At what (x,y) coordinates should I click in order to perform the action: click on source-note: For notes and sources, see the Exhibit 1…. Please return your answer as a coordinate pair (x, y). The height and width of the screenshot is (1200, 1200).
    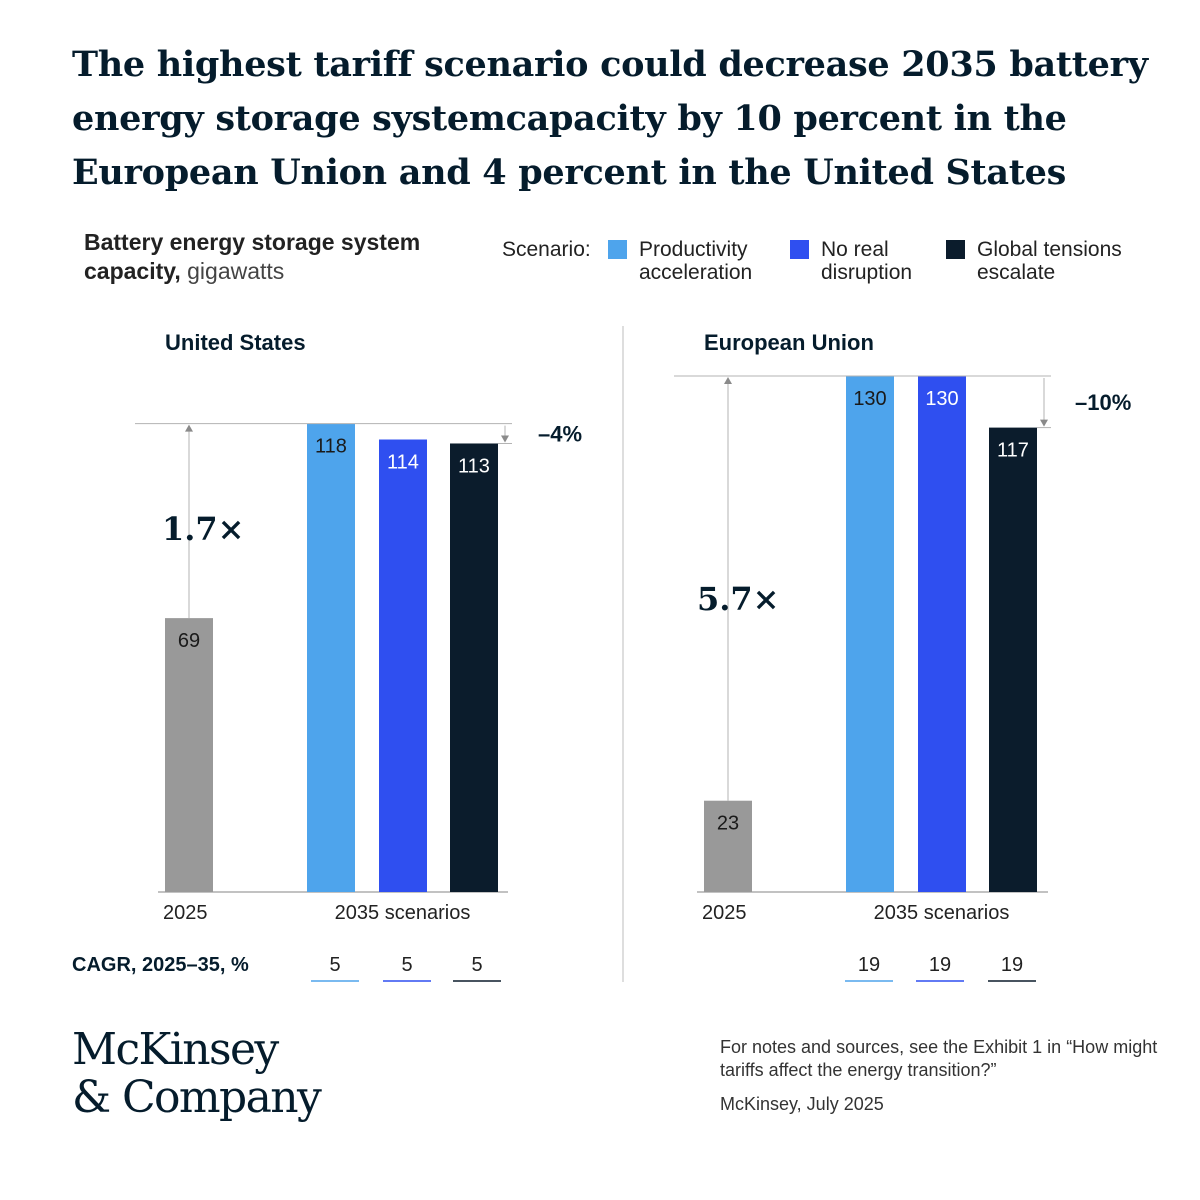
    Looking at the image, I should click on (939, 1058).